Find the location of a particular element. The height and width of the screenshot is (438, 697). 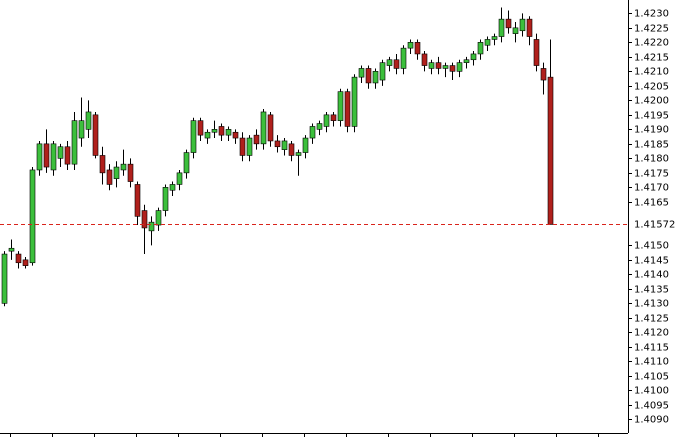

y-tick-label: 1.4180 is located at coordinates (651, 159).